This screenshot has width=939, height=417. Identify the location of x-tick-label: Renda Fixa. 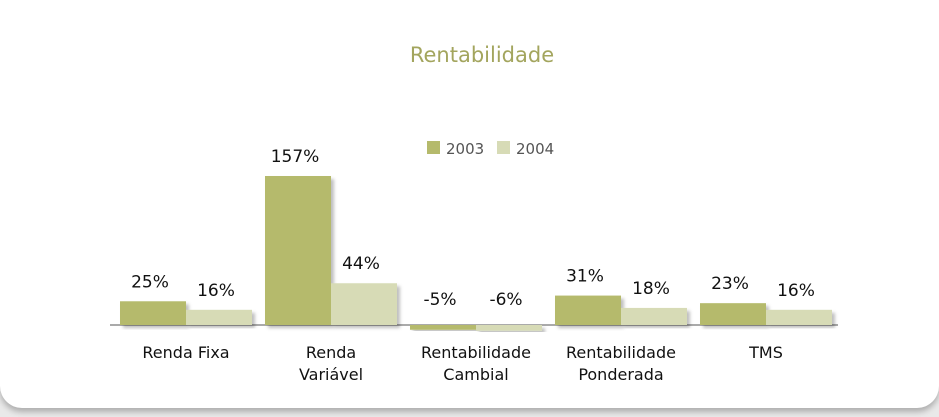
(186, 352).